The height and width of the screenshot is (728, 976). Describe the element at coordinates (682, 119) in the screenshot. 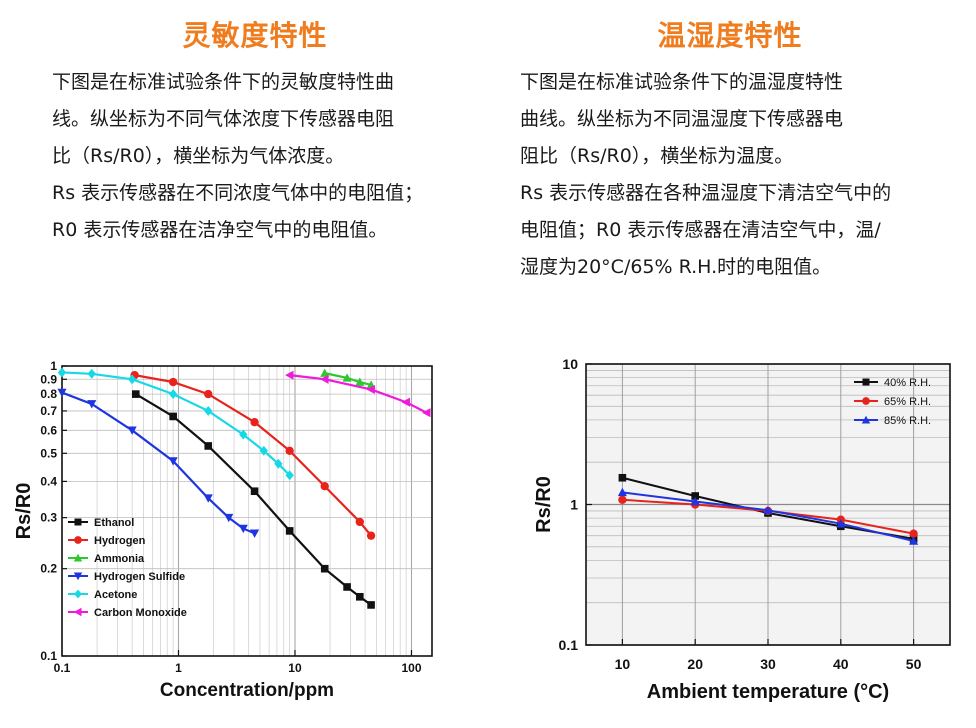

I see `temp-humidity-desc-line: 曲线。纵坐标为不同温湿度下传感器电` at that location.